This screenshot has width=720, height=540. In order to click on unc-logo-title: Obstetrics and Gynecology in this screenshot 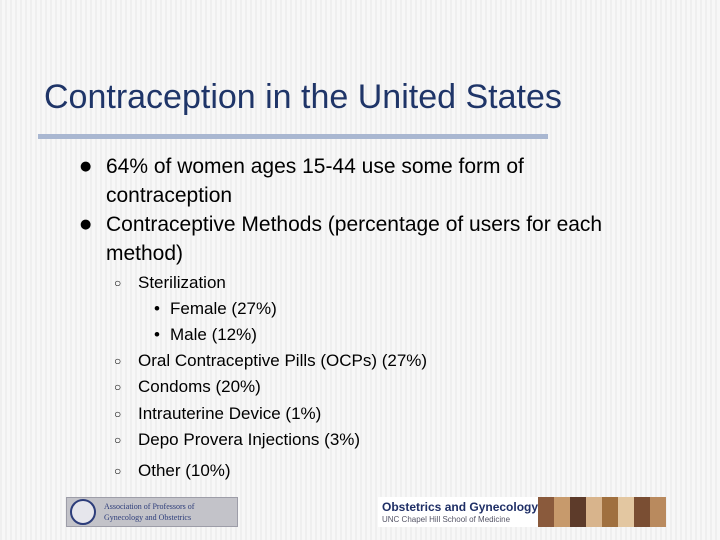, I will do `click(460, 507)`.